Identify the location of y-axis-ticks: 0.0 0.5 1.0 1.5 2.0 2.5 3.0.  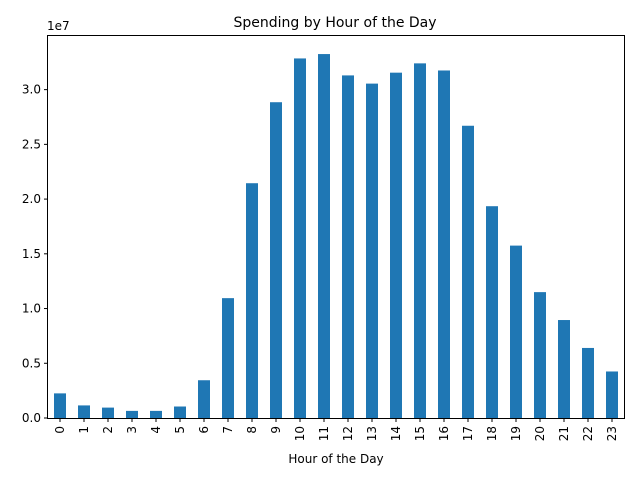
(35, 254).